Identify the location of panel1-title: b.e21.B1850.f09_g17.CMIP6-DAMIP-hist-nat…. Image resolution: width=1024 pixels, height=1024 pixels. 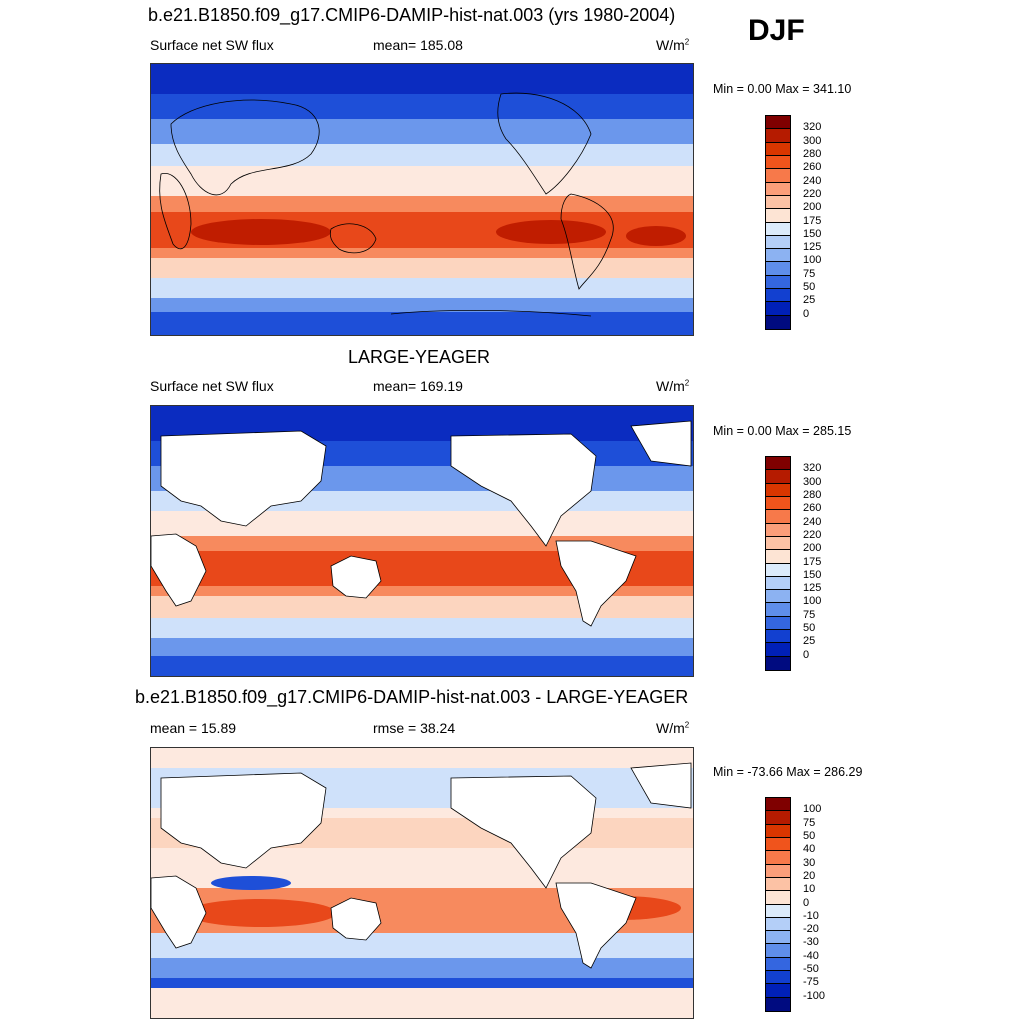
(412, 15).